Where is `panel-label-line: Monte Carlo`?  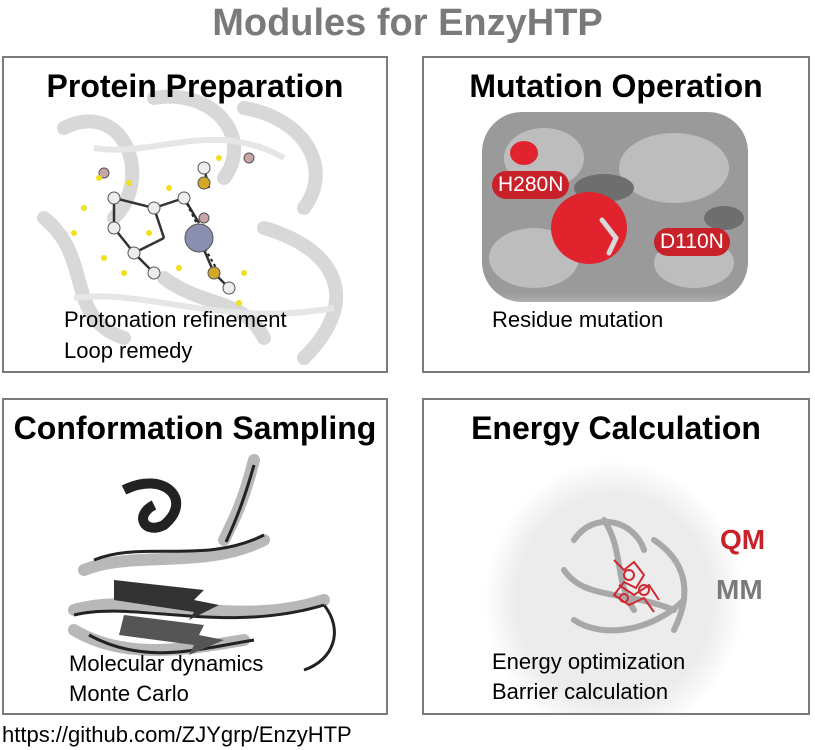 panel-label-line: Monte Carlo is located at coordinates (129, 693).